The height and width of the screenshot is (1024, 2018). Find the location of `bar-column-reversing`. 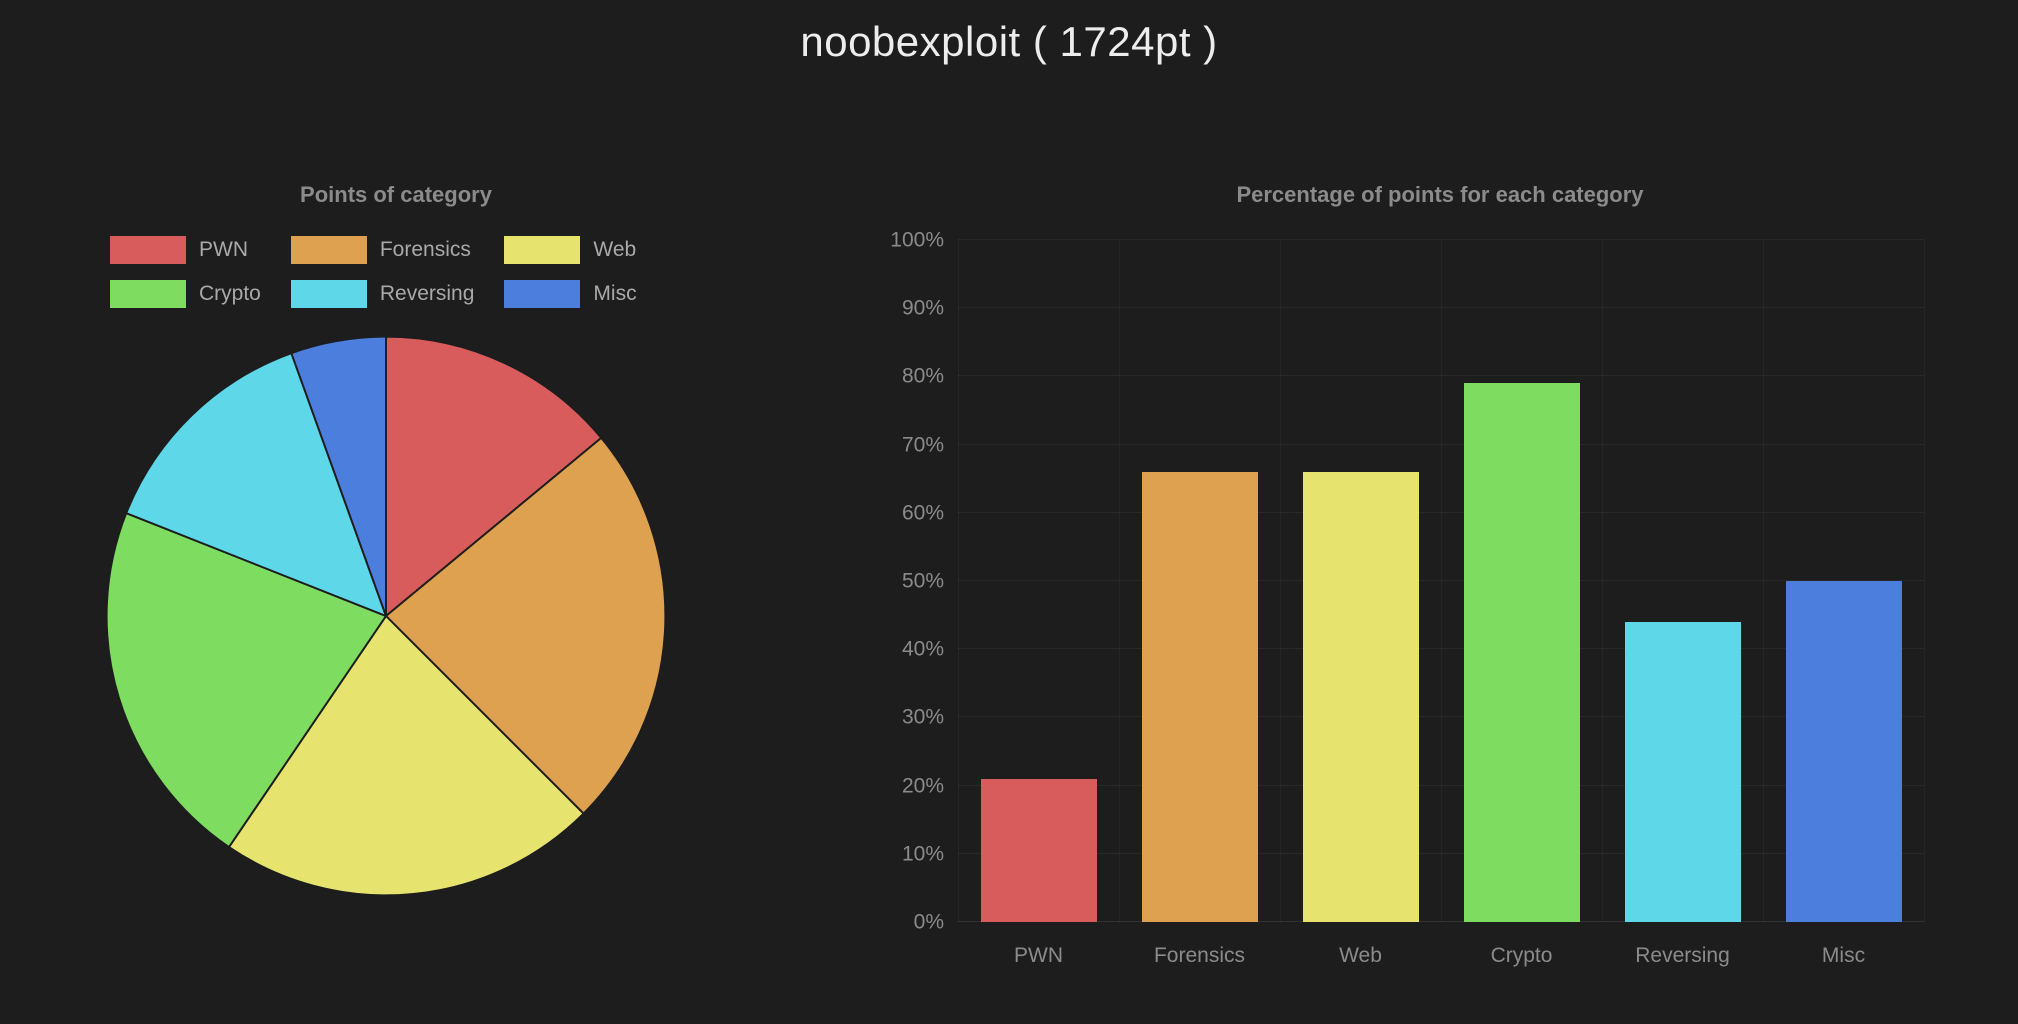

bar-column-reversing is located at coordinates (1682, 581).